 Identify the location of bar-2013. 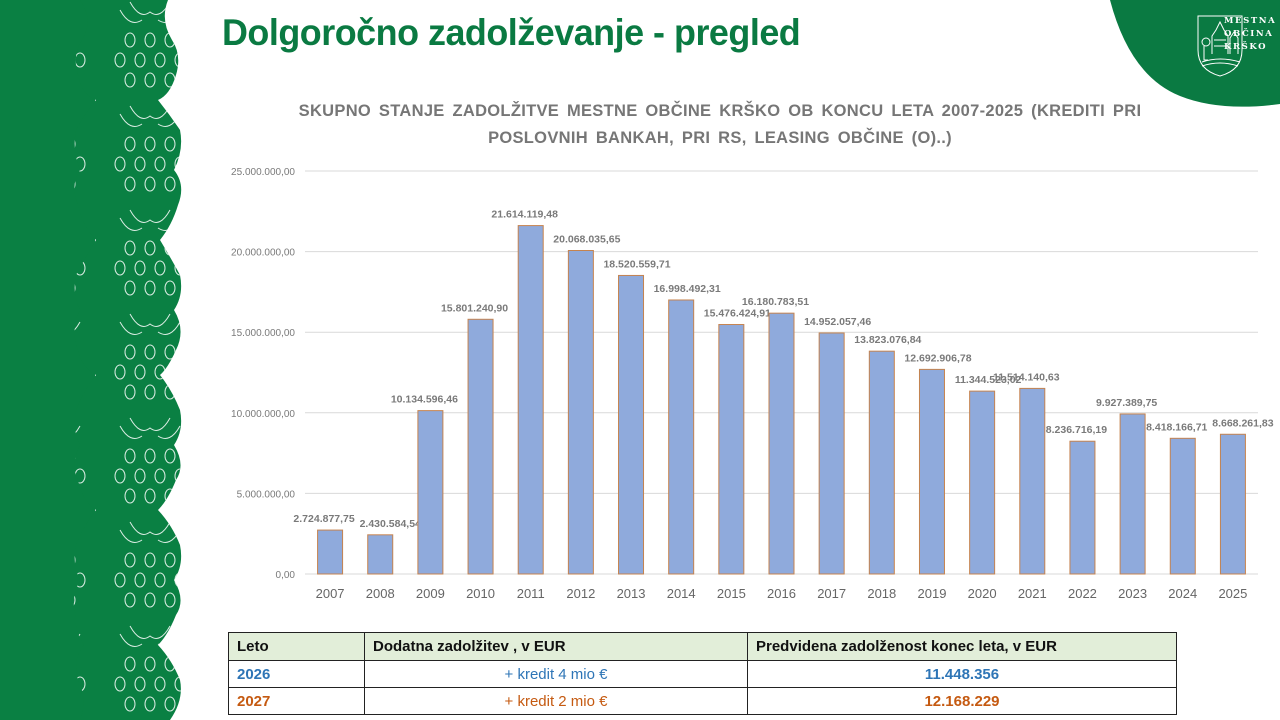
(631, 424).